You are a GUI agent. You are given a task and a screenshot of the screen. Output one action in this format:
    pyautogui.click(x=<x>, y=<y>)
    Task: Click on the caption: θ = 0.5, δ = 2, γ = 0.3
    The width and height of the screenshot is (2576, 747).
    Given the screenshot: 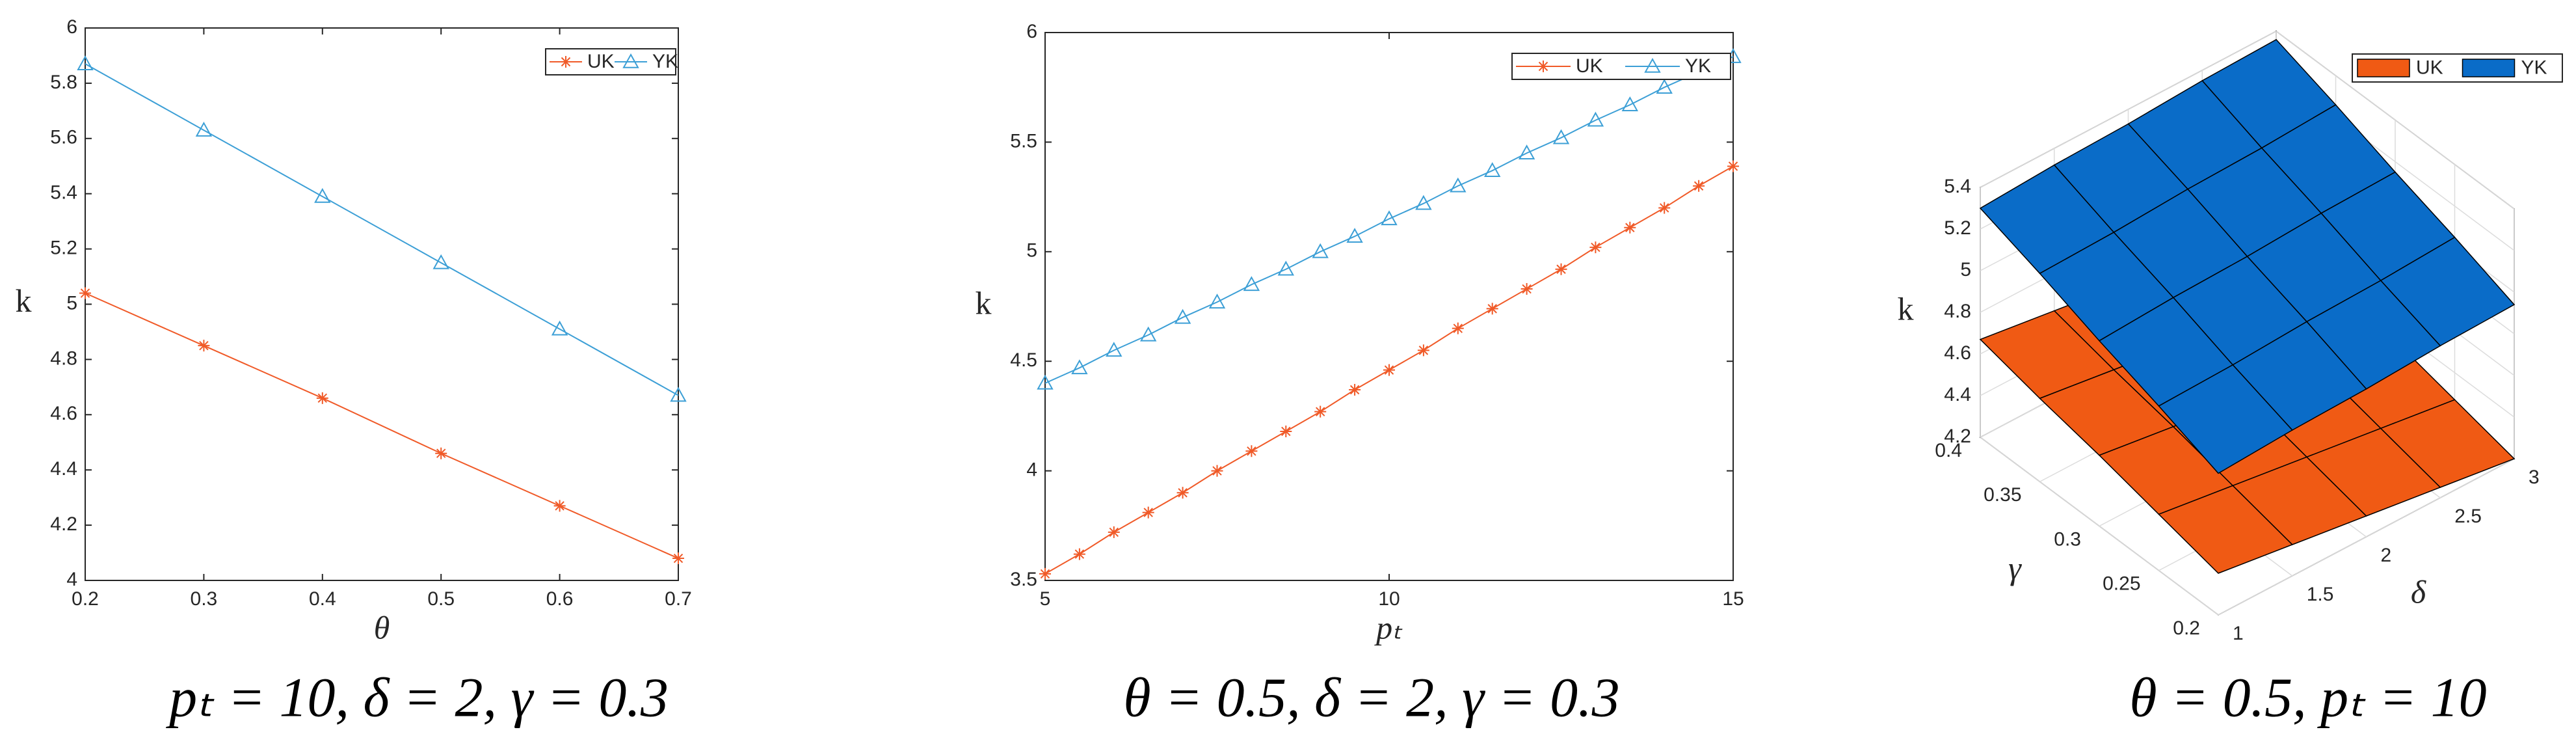 What is the action you would take?
    pyautogui.click(x=1371, y=697)
    